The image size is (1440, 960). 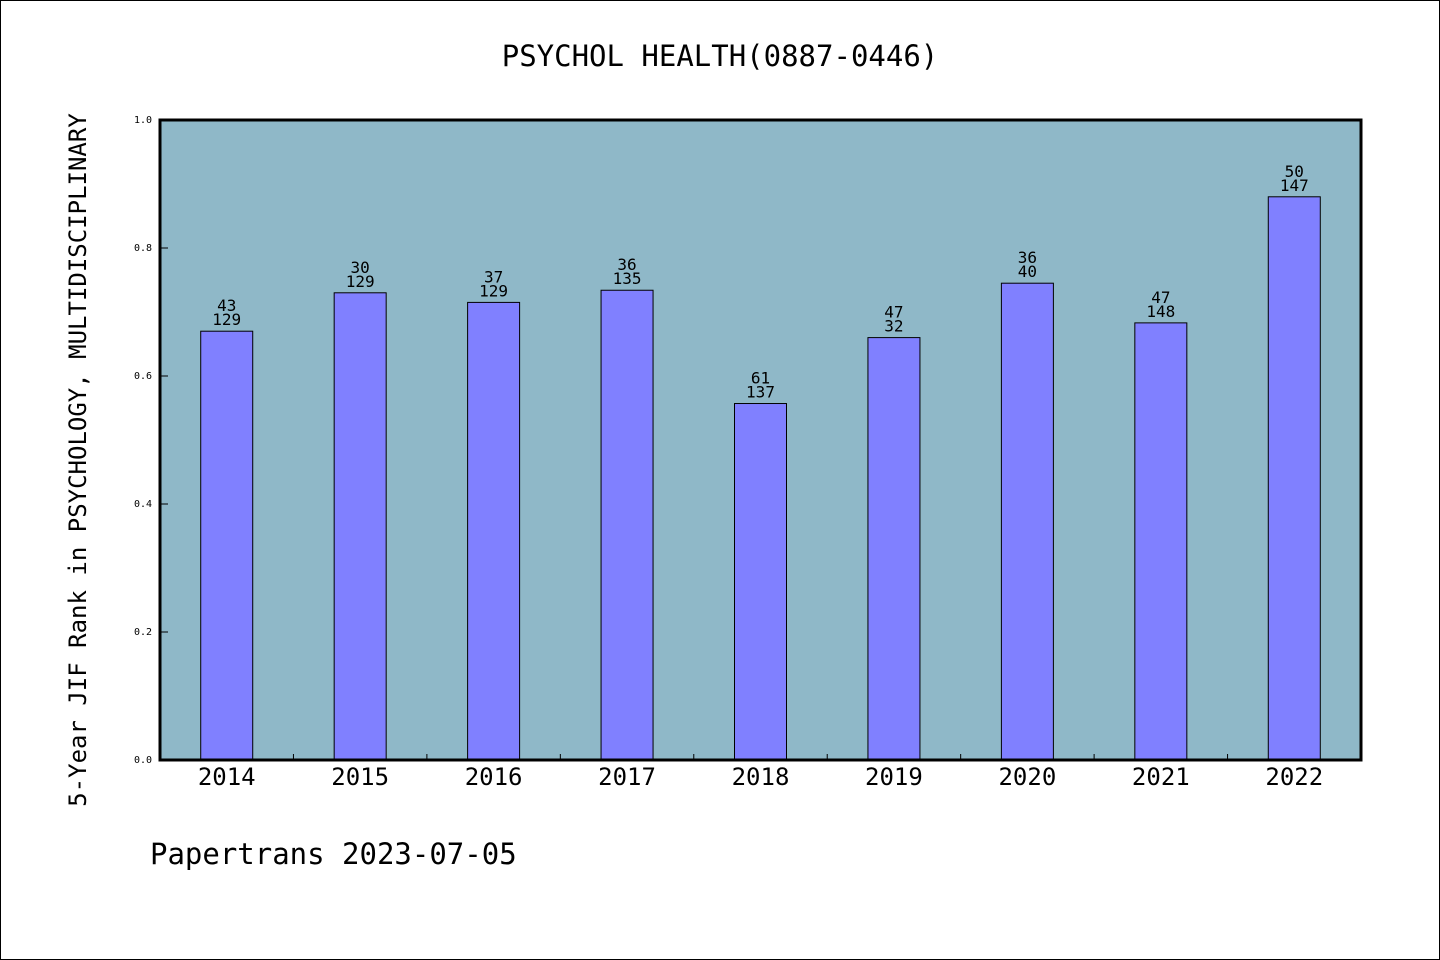 I want to click on footer-credit: Papertrans 2023-07-05, so click(x=333, y=854).